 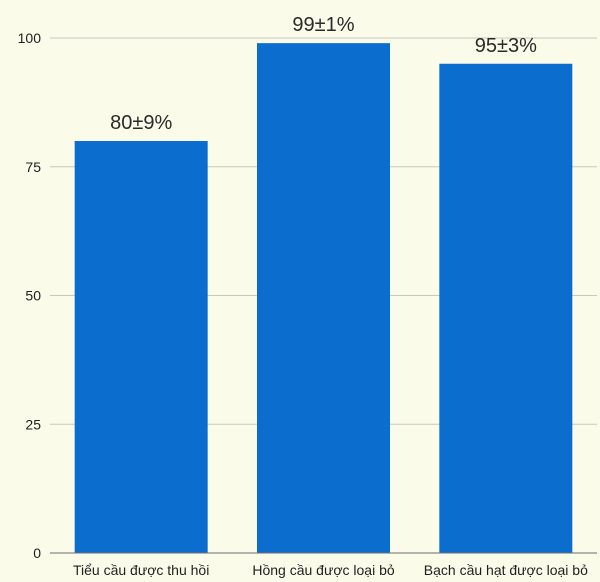 I want to click on y-tick-label: 0, so click(x=37, y=553).